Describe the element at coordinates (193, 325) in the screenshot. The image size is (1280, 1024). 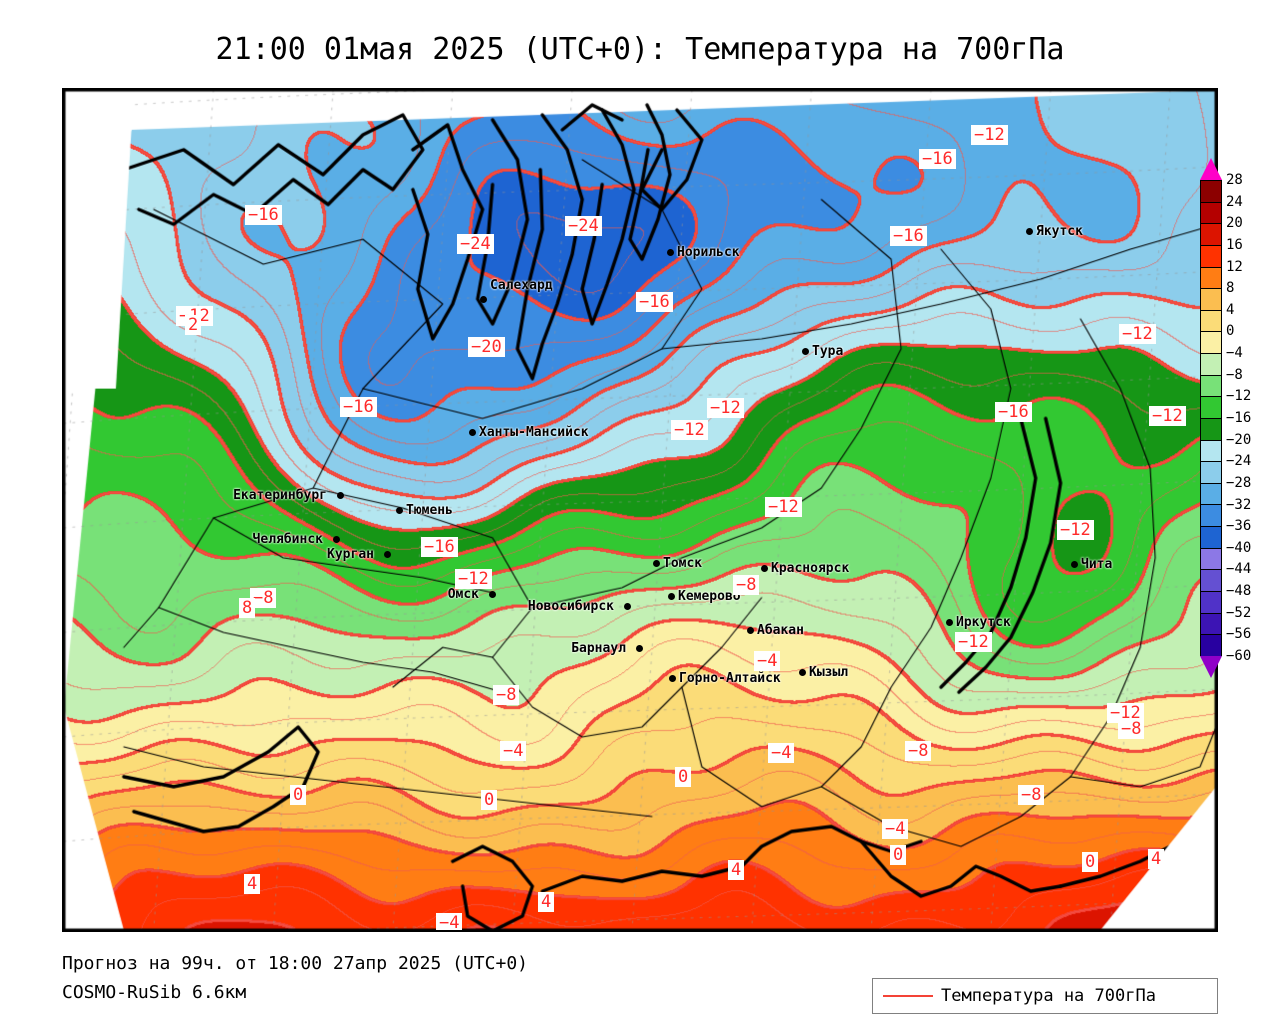
I see `contour-value-label: 2` at that location.